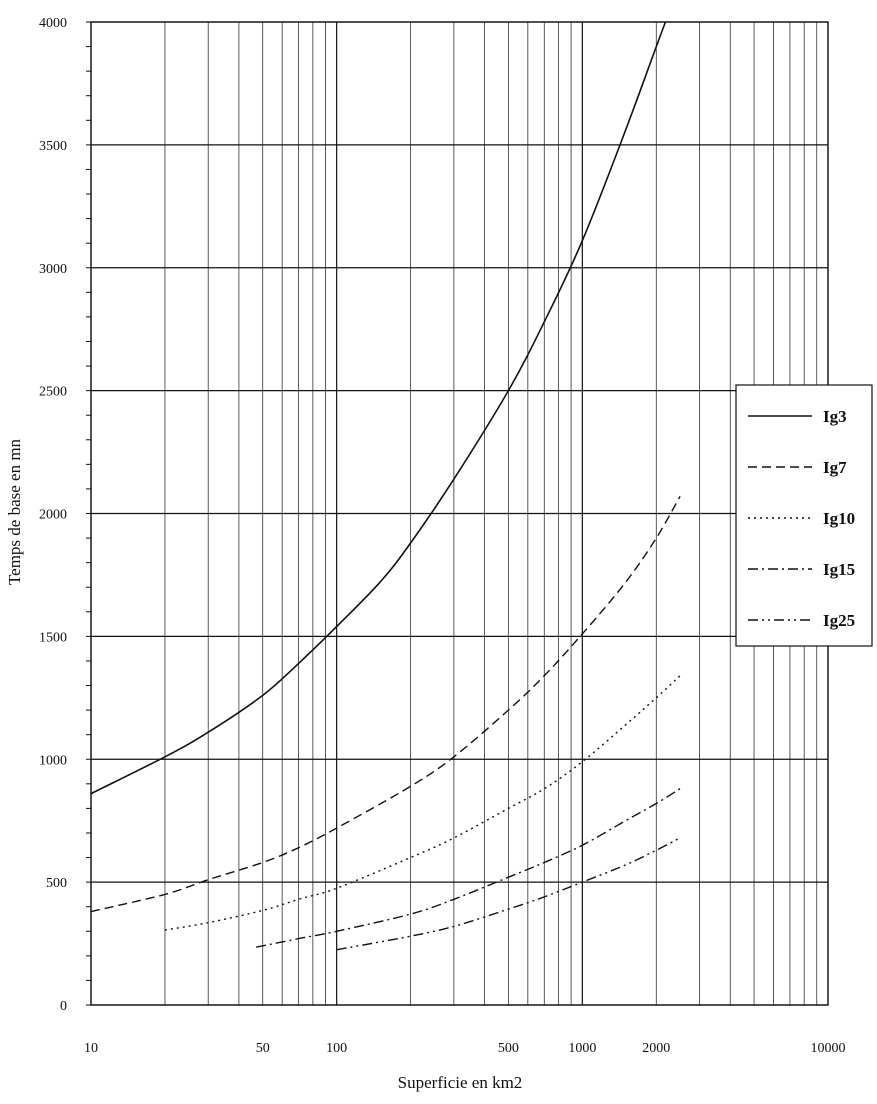  Describe the element at coordinates (56, 883) in the screenshot. I see `y-tick-label: 500` at that location.